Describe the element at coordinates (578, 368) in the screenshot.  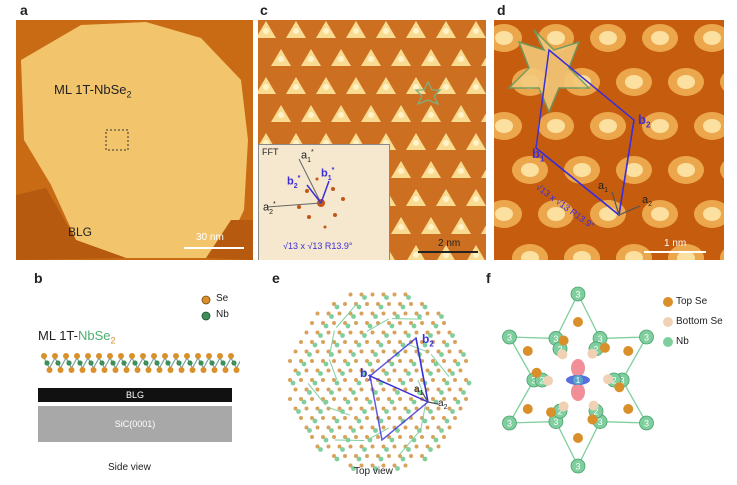
I see `orbital-lobe` at that location.